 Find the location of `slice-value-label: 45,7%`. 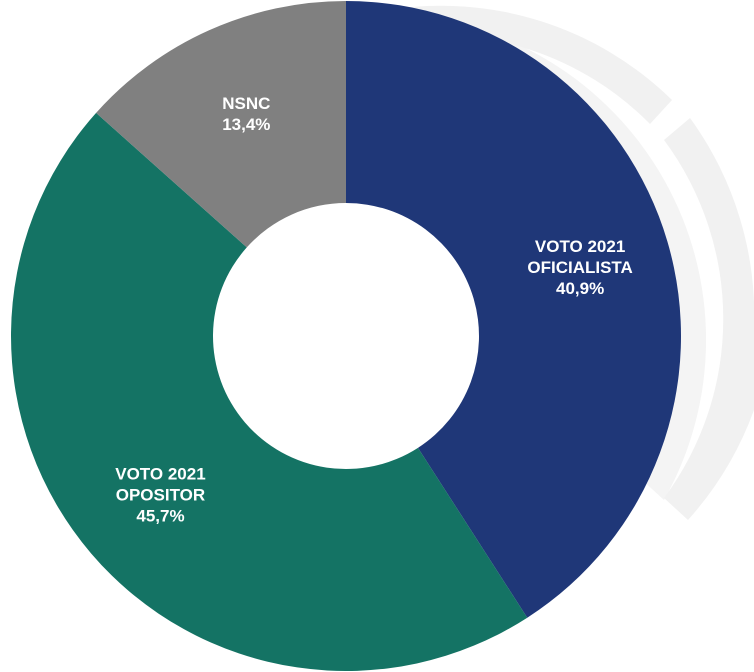

slice-value-label: 45,7% is located at coordinates (160, 515).